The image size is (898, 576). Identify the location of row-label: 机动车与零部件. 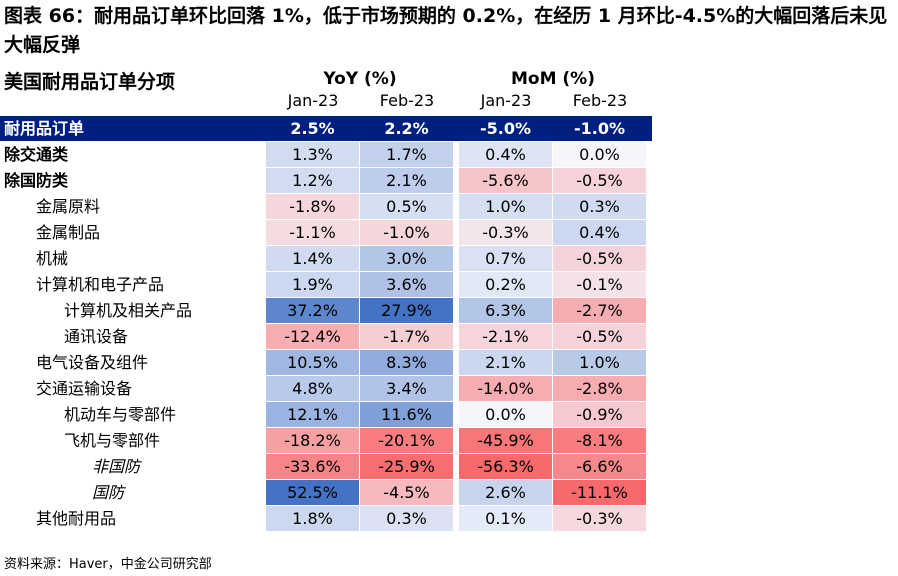
(120, 414).